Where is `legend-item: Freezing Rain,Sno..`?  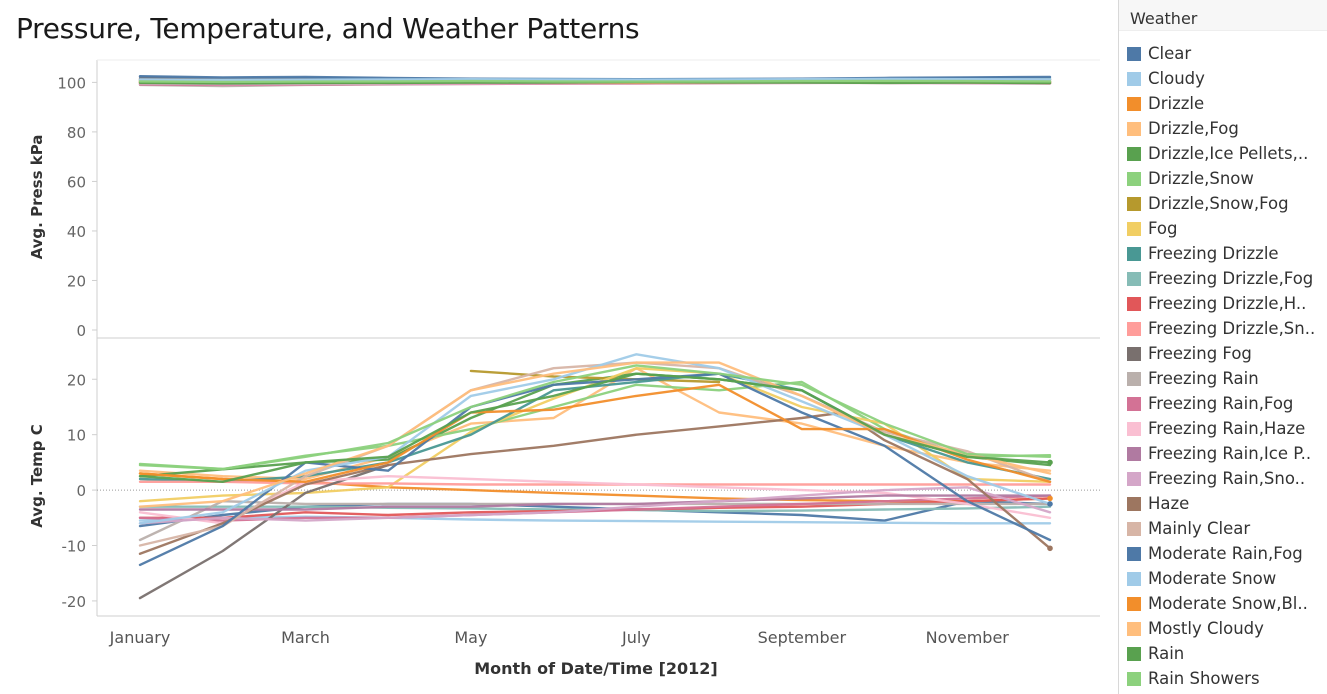 legend-item: Freezing Rain,Sno.. is located at coordinates (1216, 478).